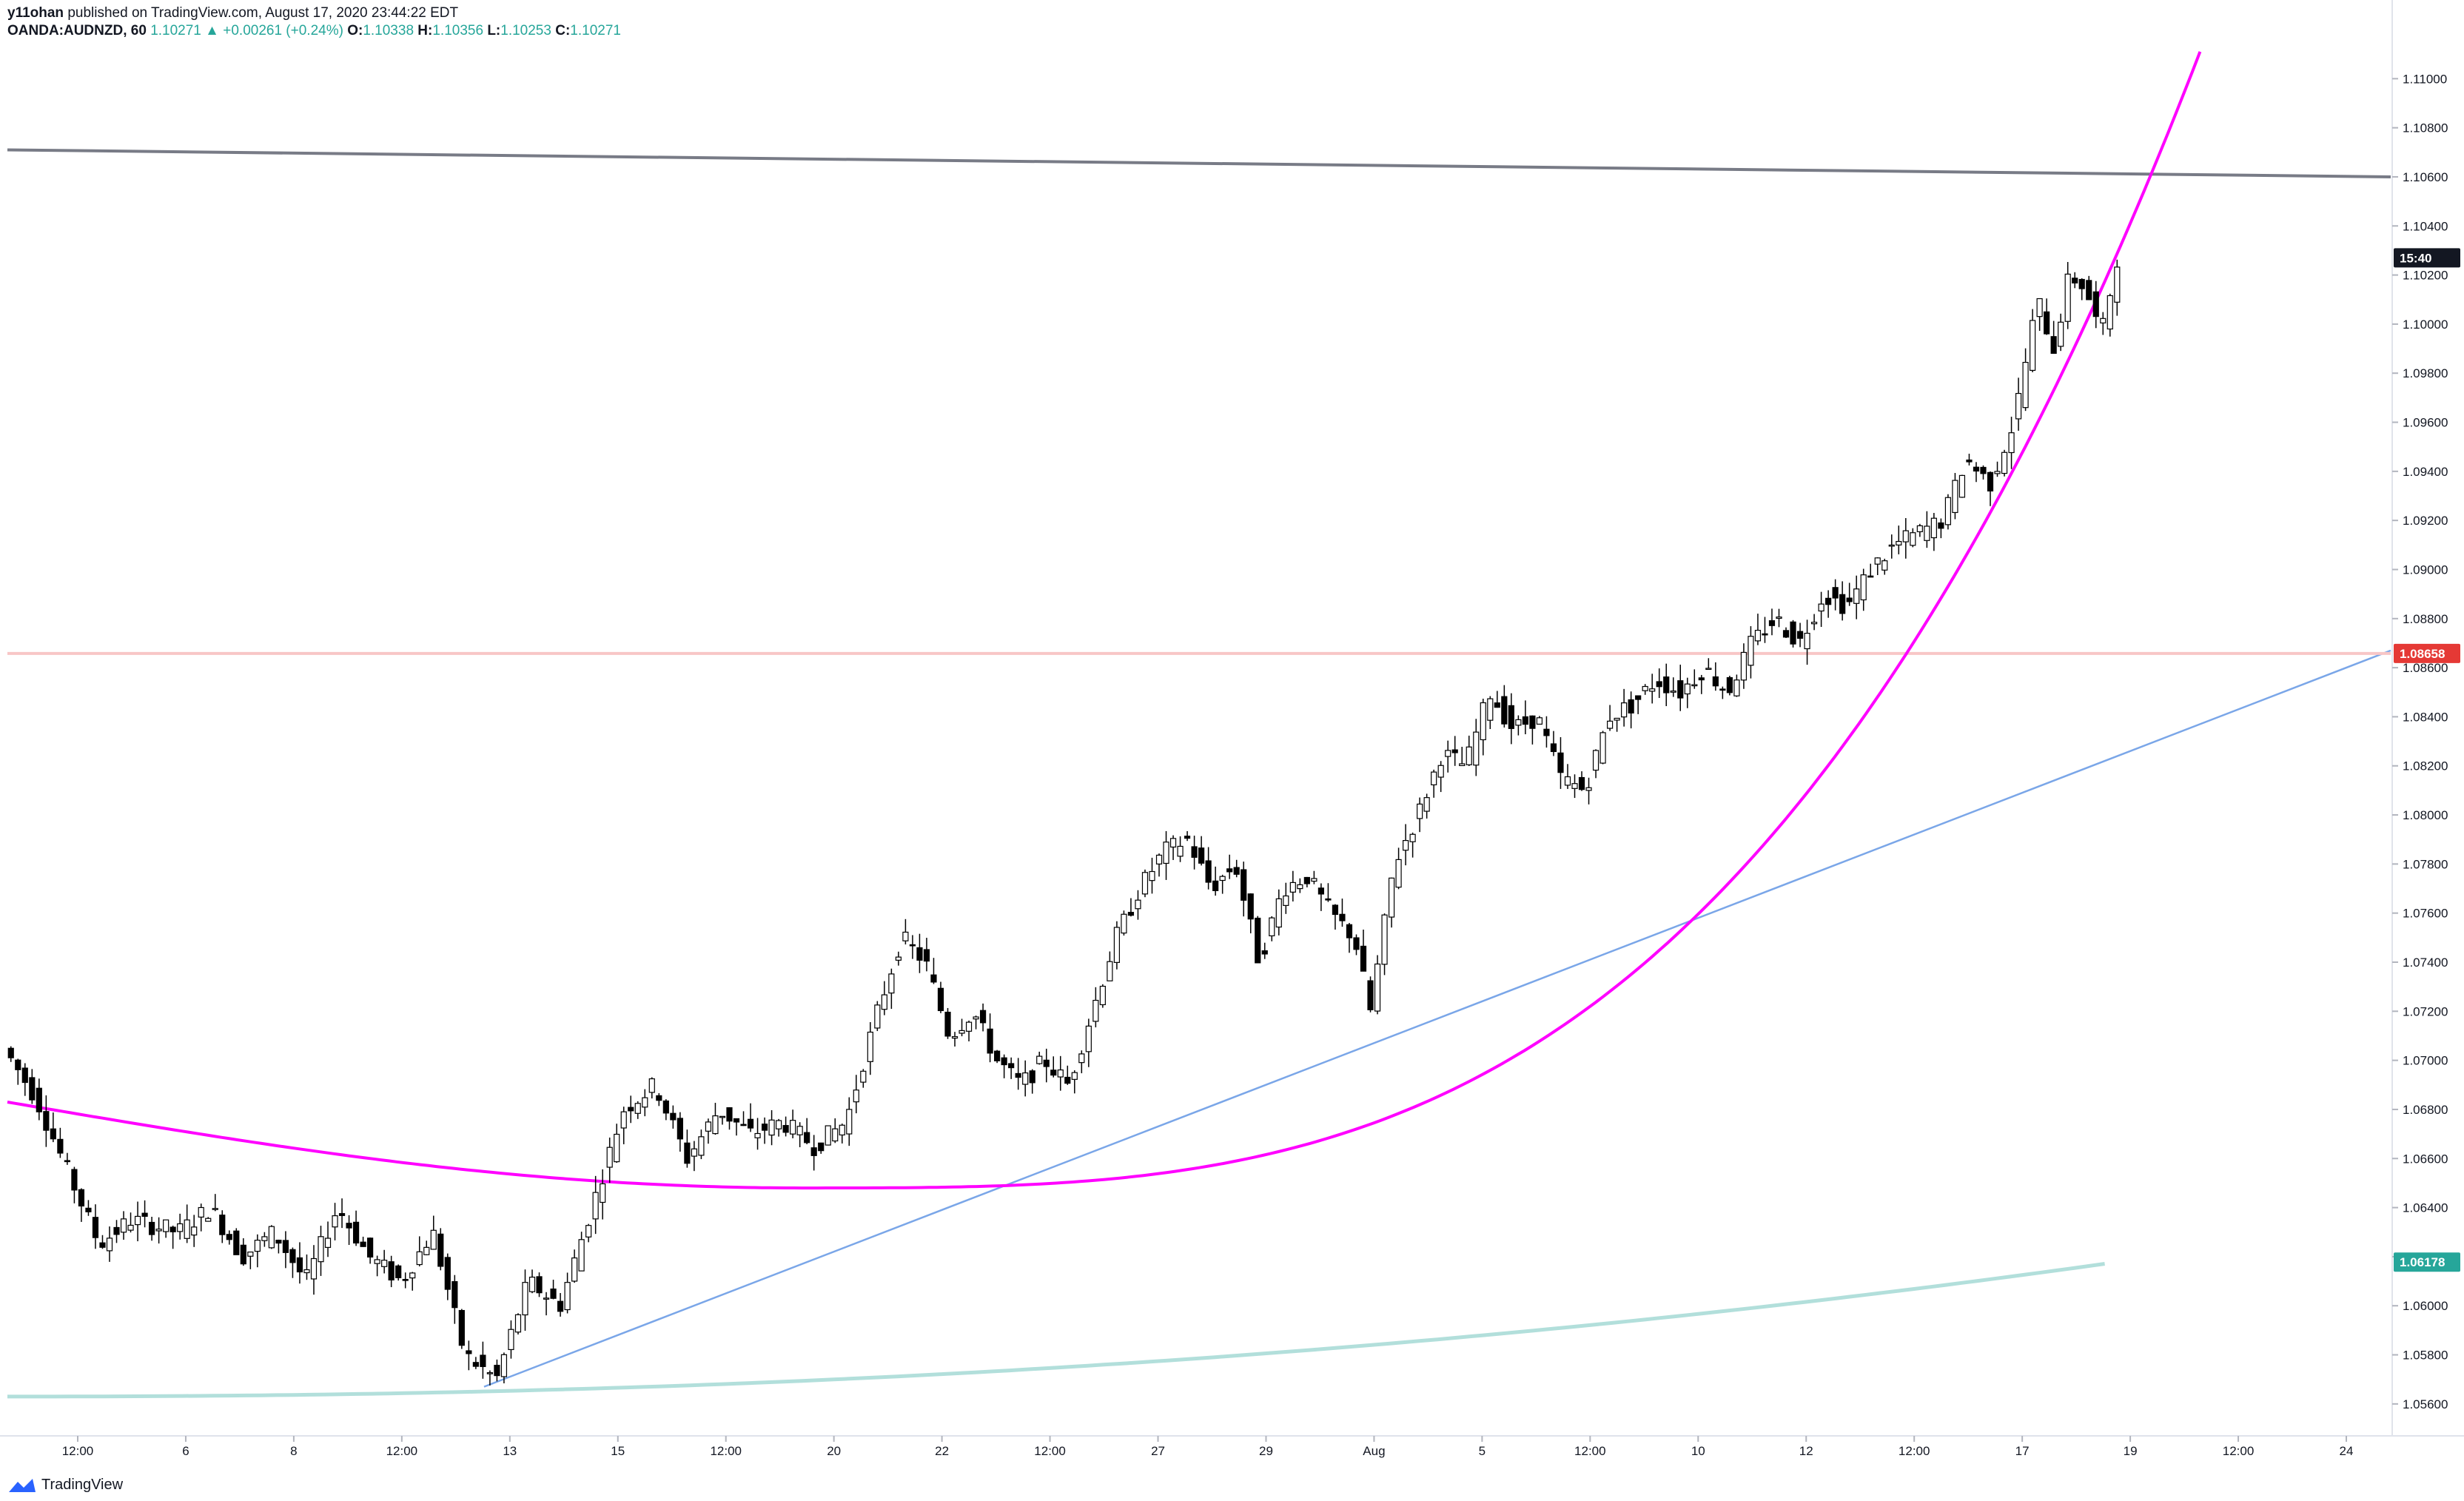 The image size is (2464, 1501). Describe the element at coordinates (2422, 654) in the screenshot. I see `price-tag-label: 1.08658` at that location.